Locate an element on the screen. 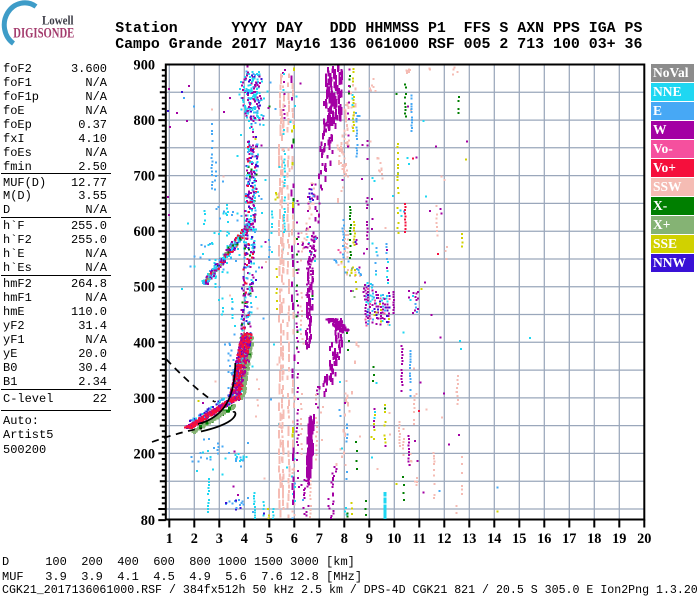 The width and height of the screenshot is (700, 600). svg-text: 20 is located at coordinates (644, 539).